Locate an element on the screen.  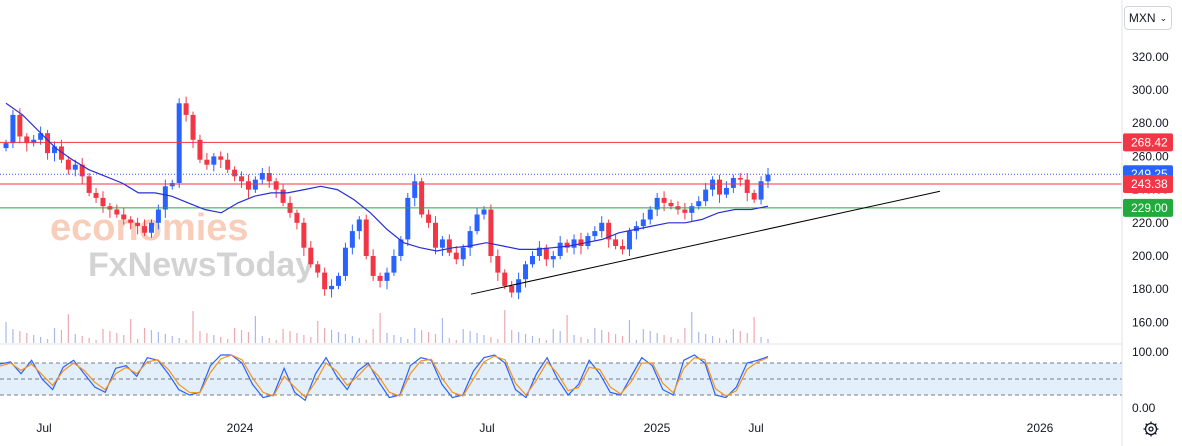
trendline is located at coordinates (705, 242).